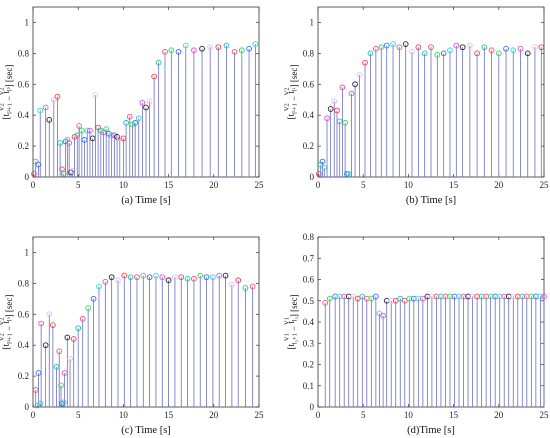 The width and height of the screenshot is (550, 438). What do you see at coordinates (308, 386) in the screenshot?
I see `y-tick-label: 0.1` at bounding box center [308, 386].